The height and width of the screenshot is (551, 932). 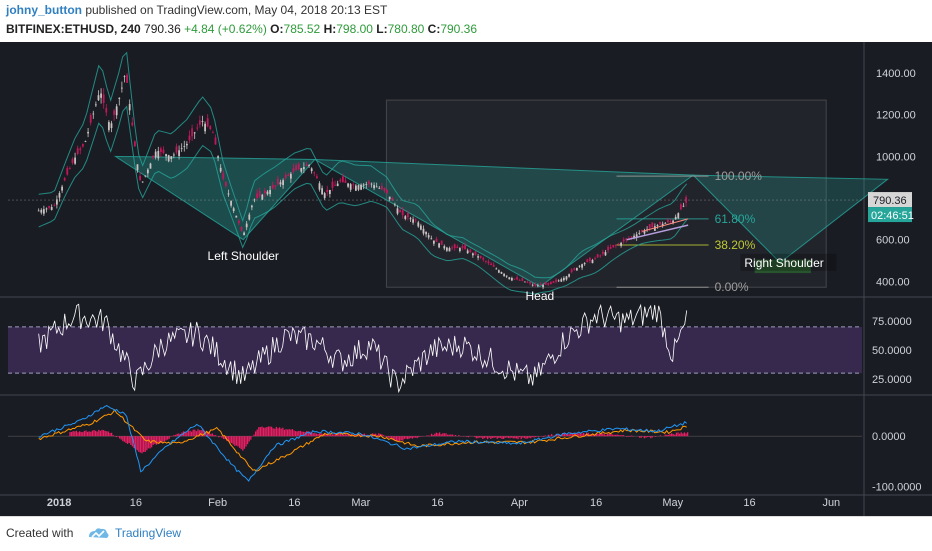 What do you see at coordinates (44, 10) in the screenshot?
I see `author-link: johny_button` at bounding box center [44, 10].